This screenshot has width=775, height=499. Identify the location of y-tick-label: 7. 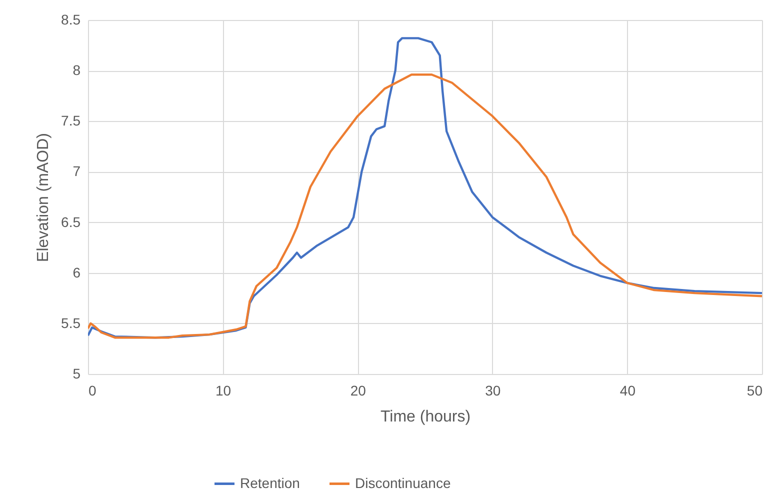
(76, 171).